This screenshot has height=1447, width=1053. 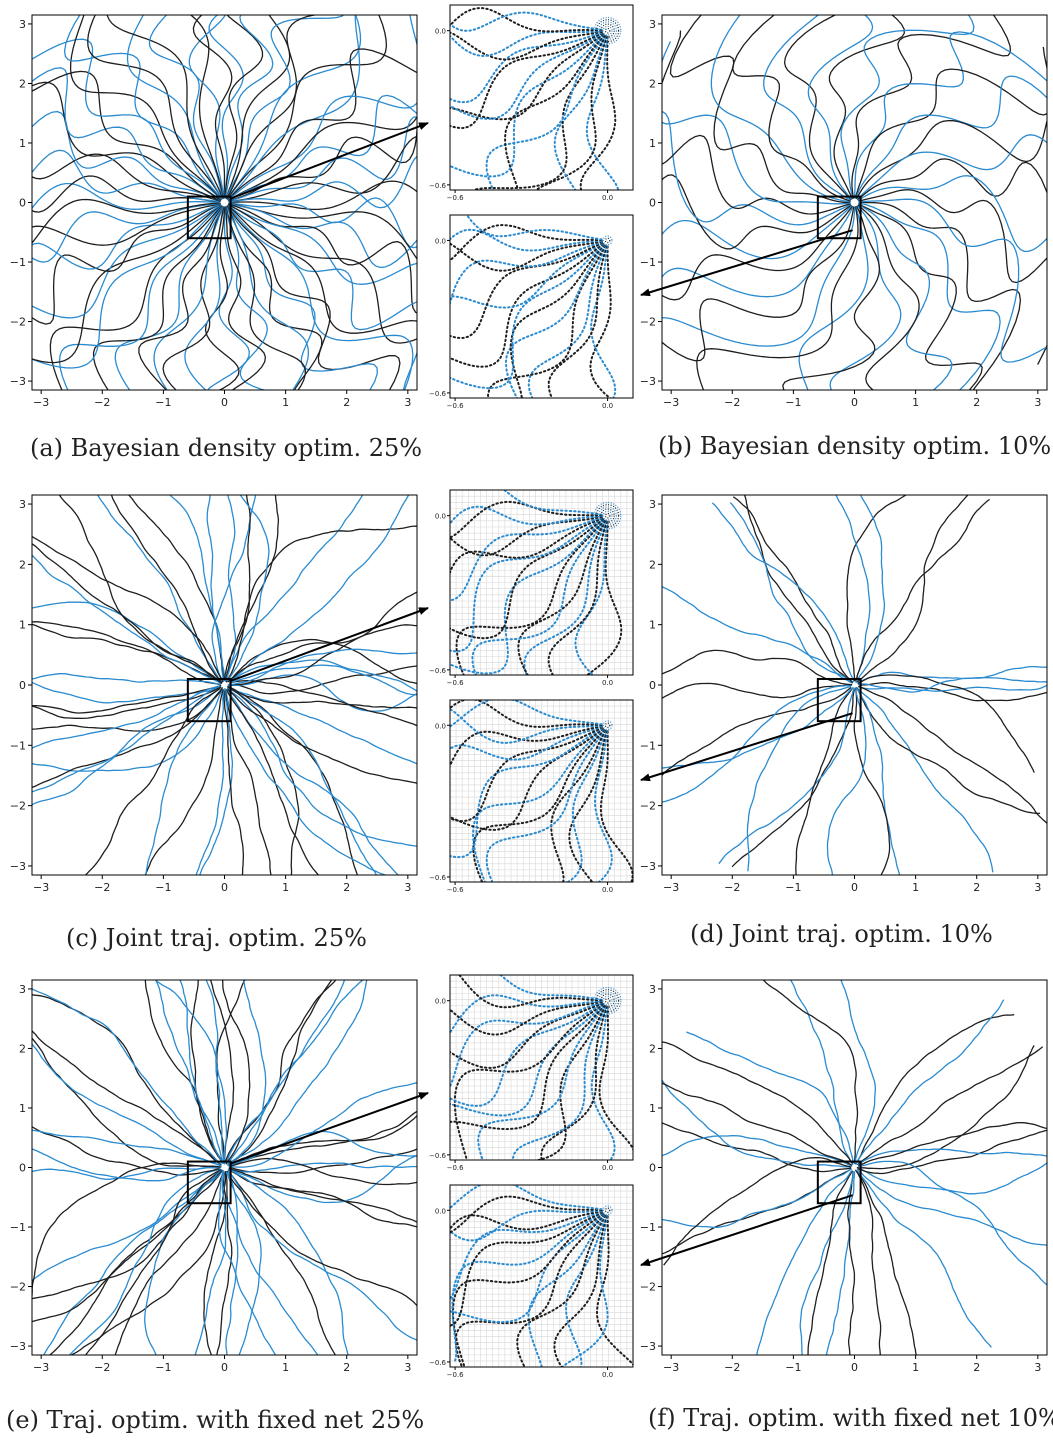 I want to click on panel-a: −3 −3 −2 −2 −1 −1 0 0 1 1 2 2 3 3, so click(x=214, y=211).